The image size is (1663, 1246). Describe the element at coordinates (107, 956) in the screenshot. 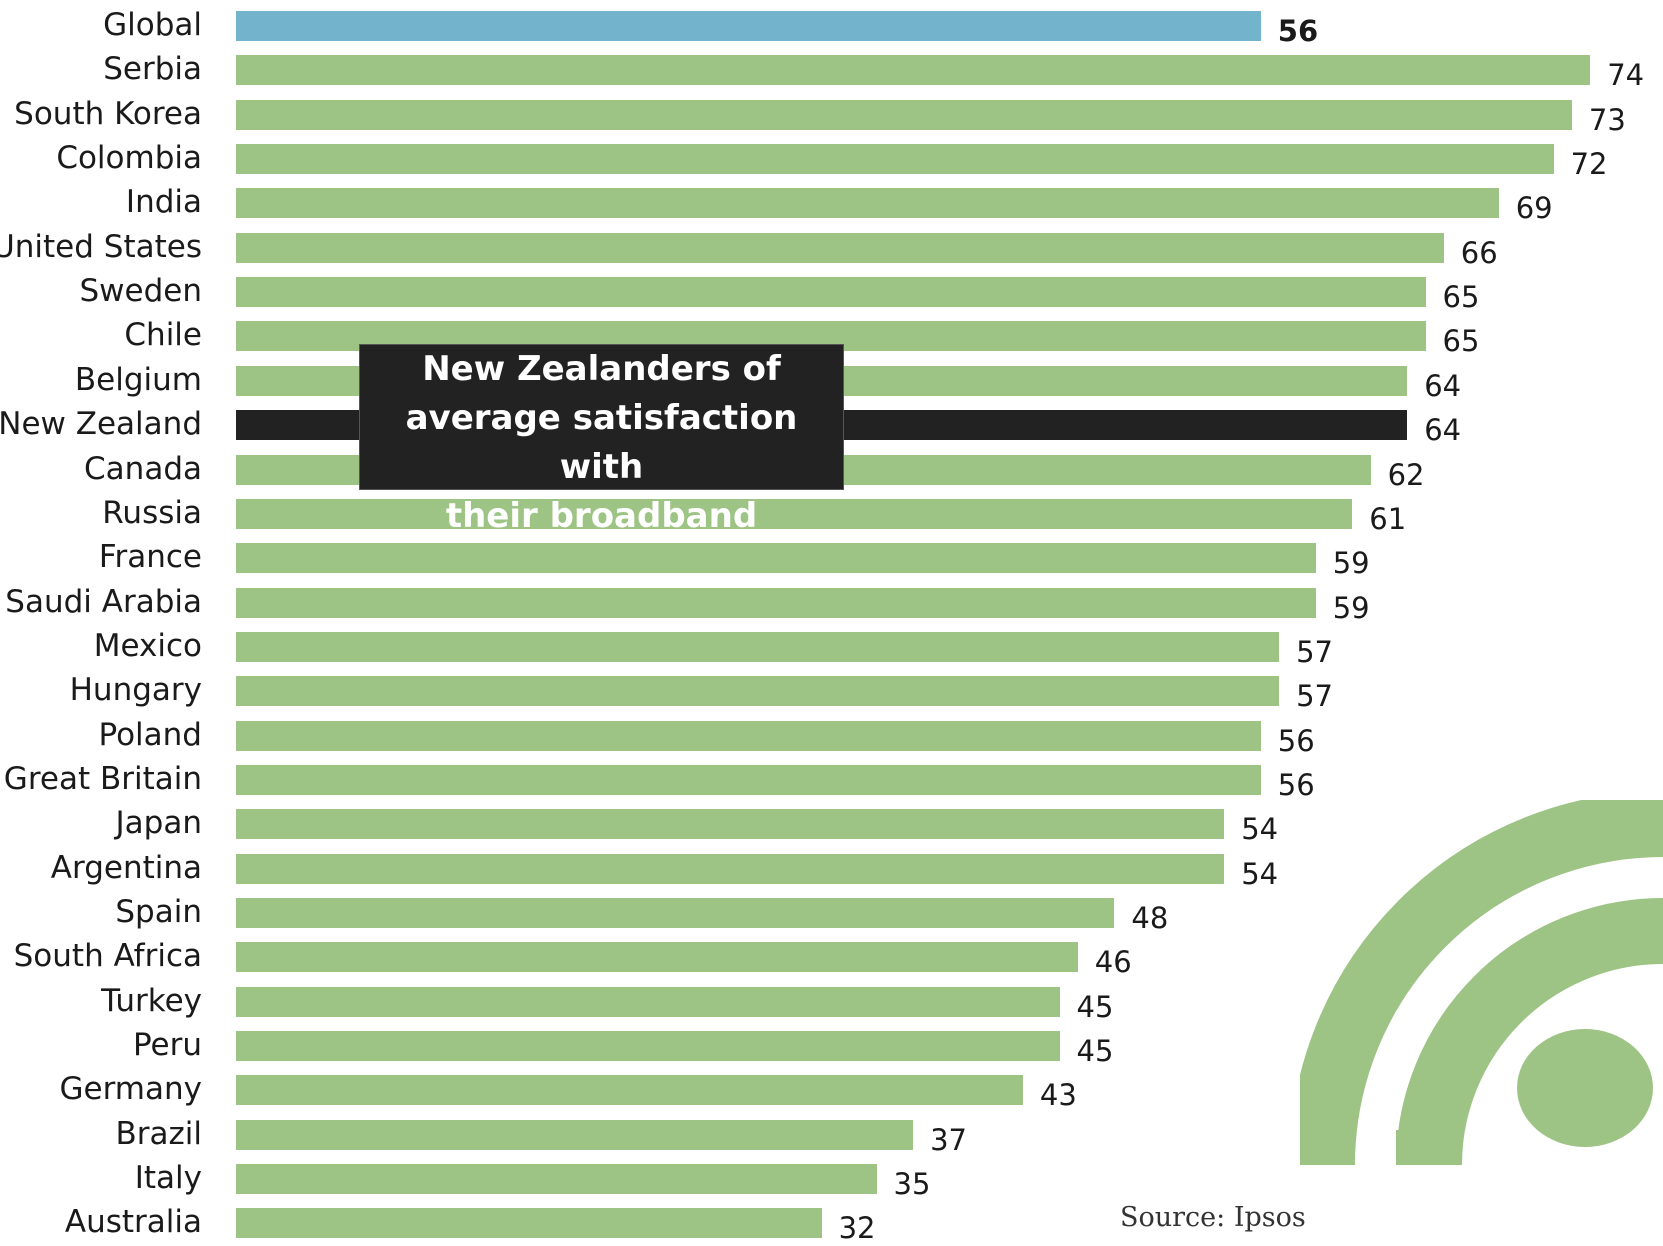

I see `category-label: South Africa` at that location.